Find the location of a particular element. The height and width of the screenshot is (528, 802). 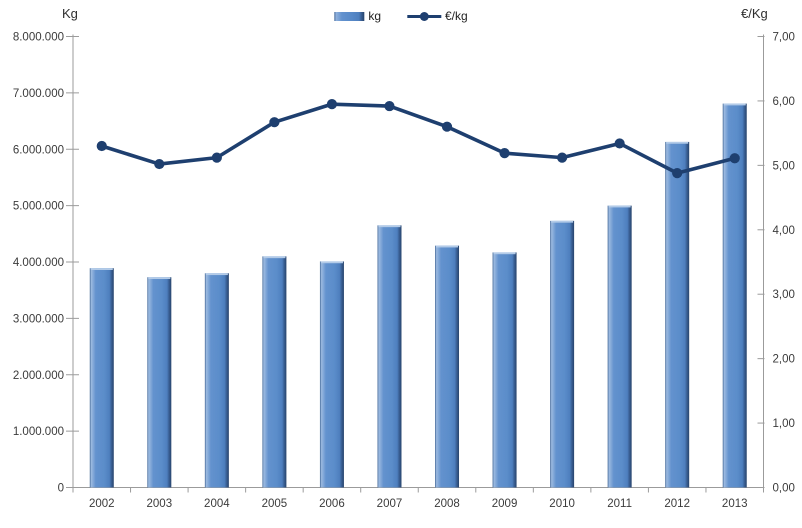

right-axis-tick-label: 0,00 is located at coordinates (784, 489).